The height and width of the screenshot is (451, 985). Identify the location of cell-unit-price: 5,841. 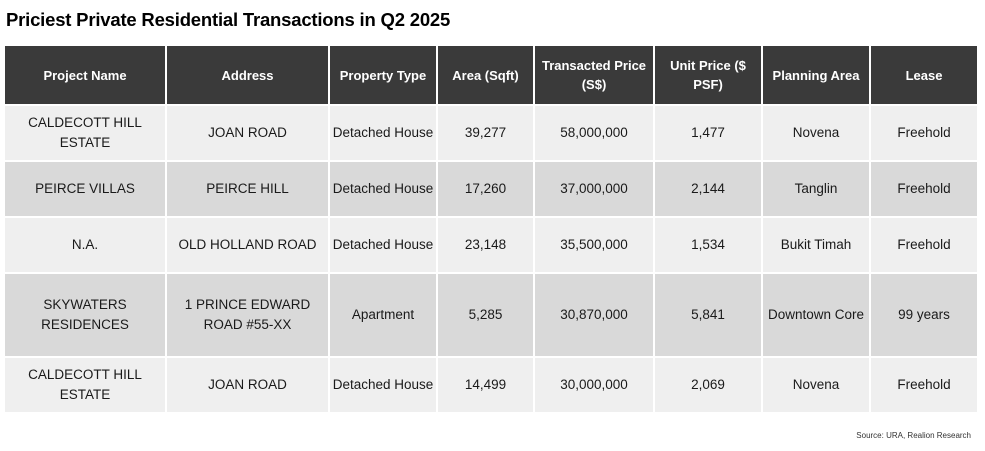
(708, 315).